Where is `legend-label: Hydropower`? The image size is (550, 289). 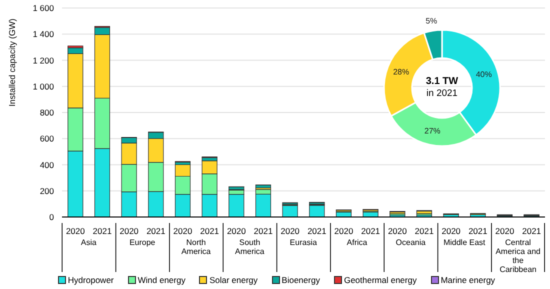
legend-label: Hydropower is located at coordinates (90, 280).